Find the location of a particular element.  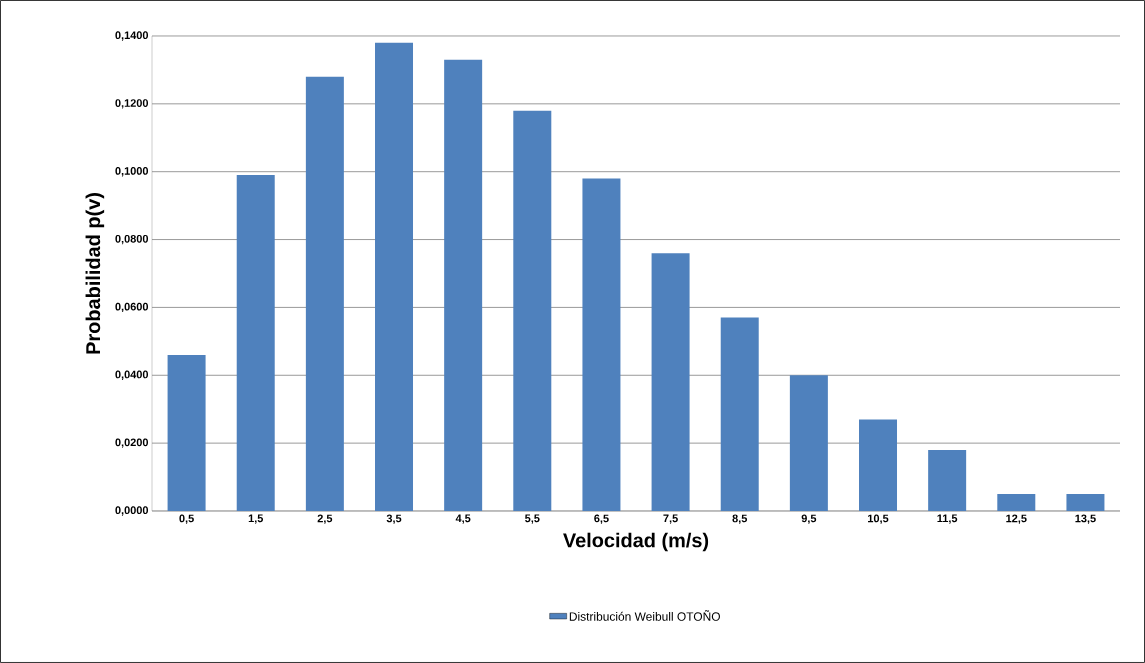

x-tick-label: 8,5 is located at coordinates (740, 519).